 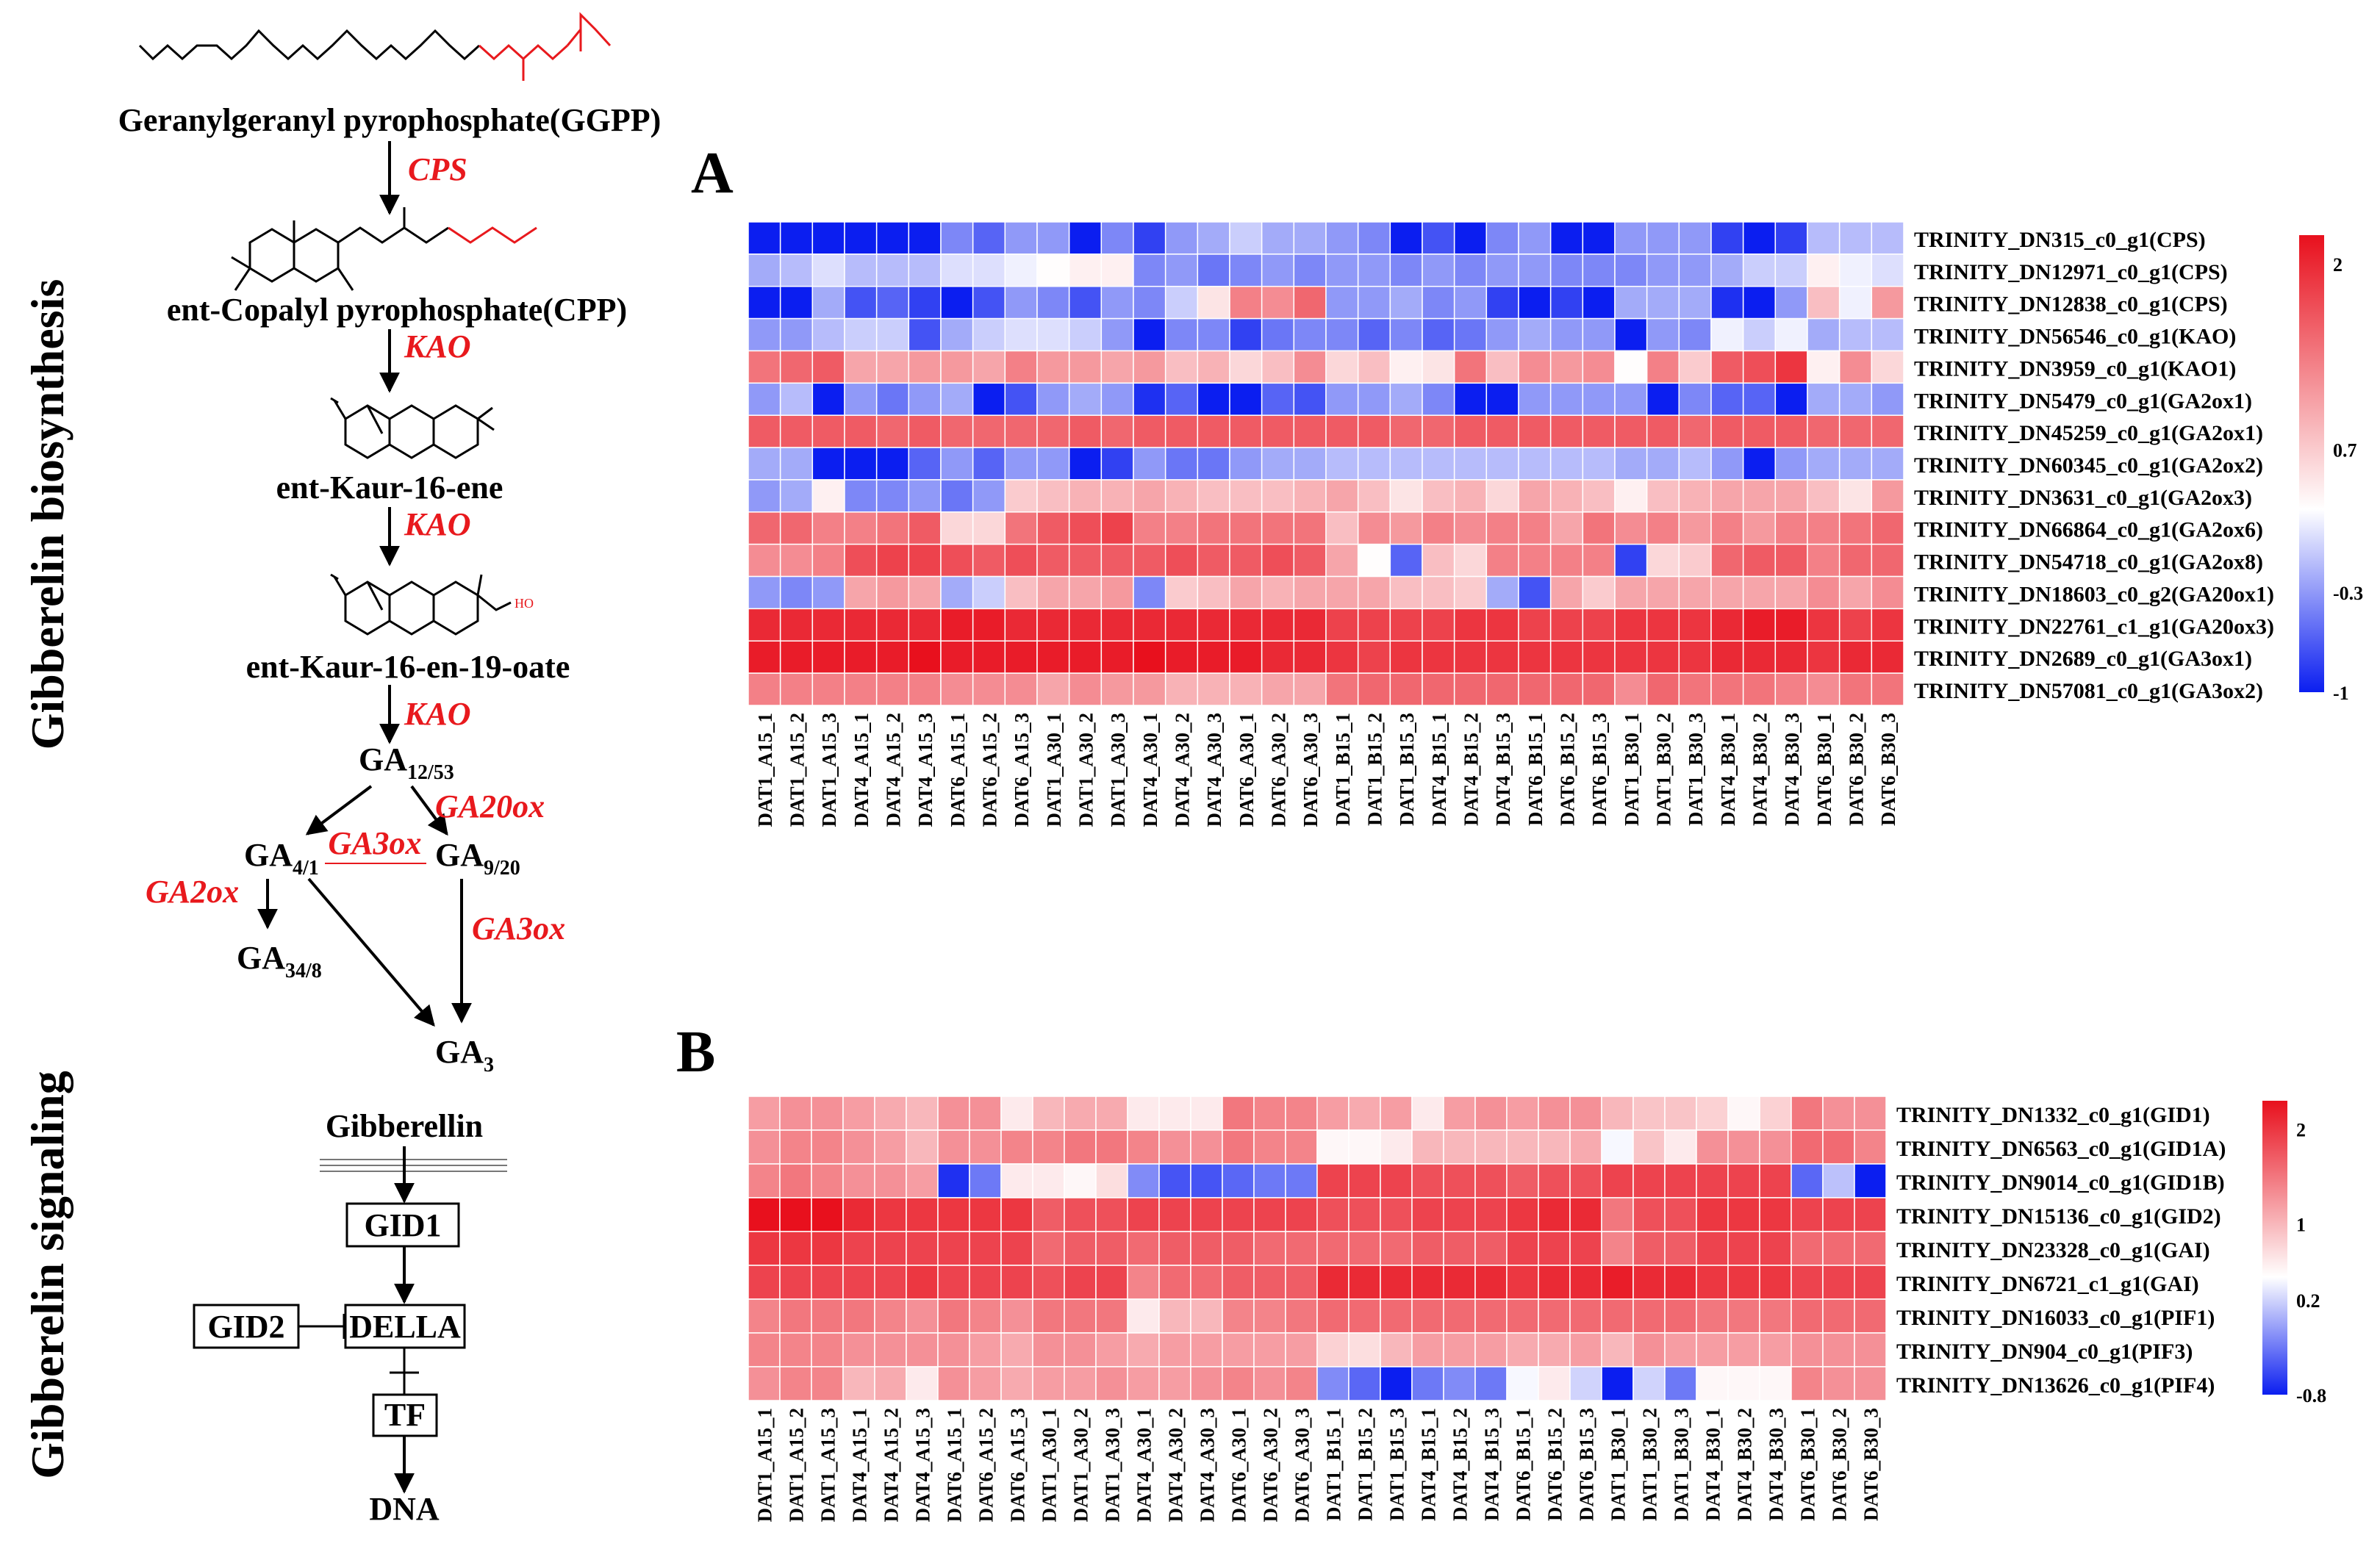 What do you see at coordinates (1792, 770) in the screenshot?
I see `column-label: DAT4_B30_3` at bounding box center [1792, 770].